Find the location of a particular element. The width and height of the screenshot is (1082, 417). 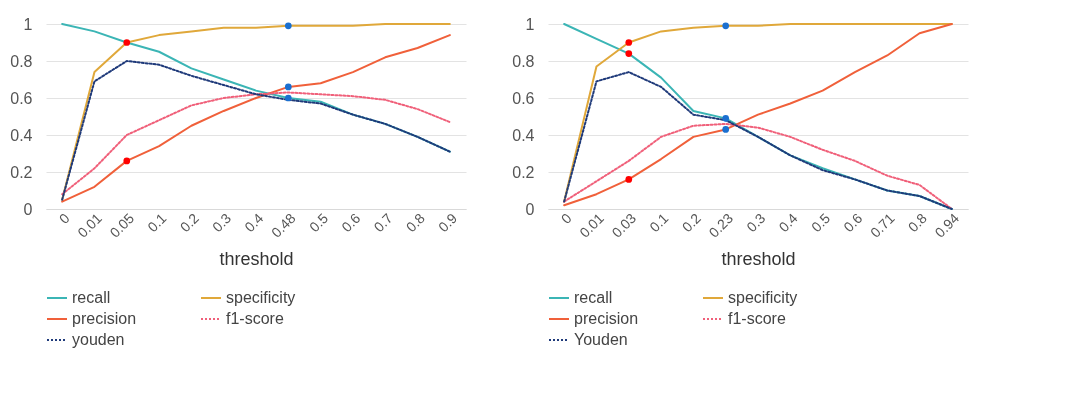

x-tick-label: 0.71 is located at coordinates (882, 225).